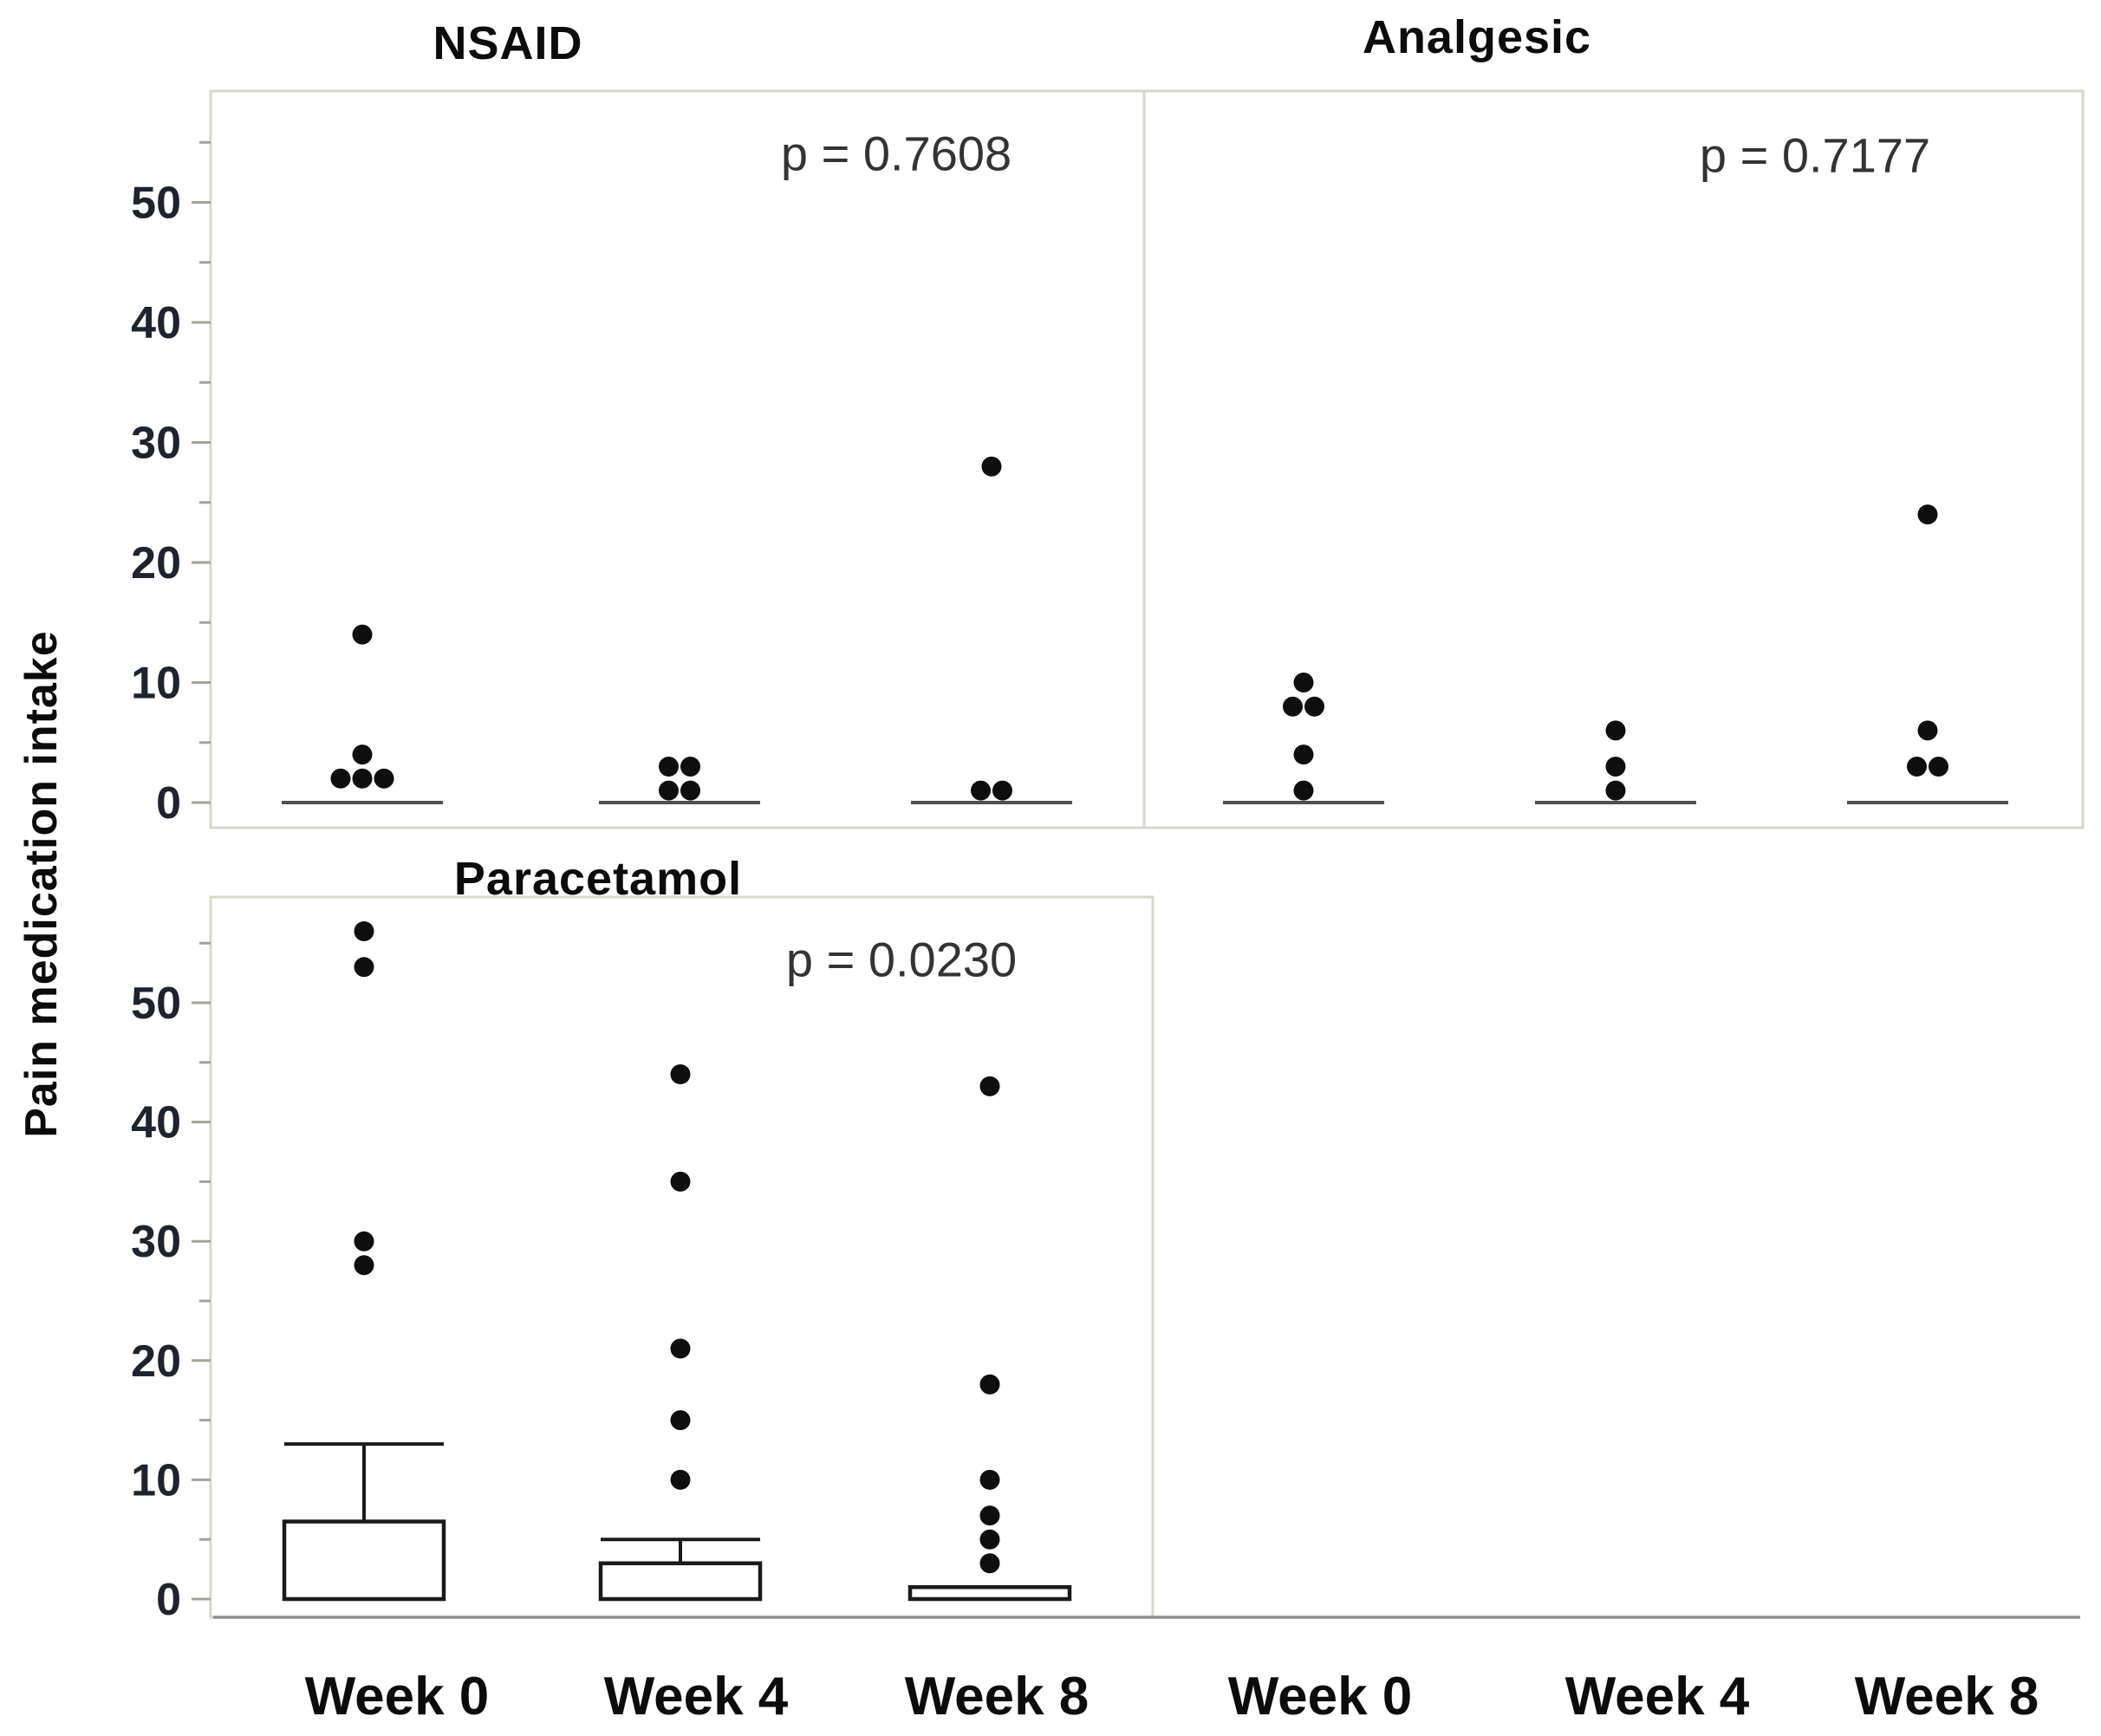 The width and height of the screenshot is (2101, 1736). I want to click on p-value-analgesic: p = 0.7177, so click(1815, 155).